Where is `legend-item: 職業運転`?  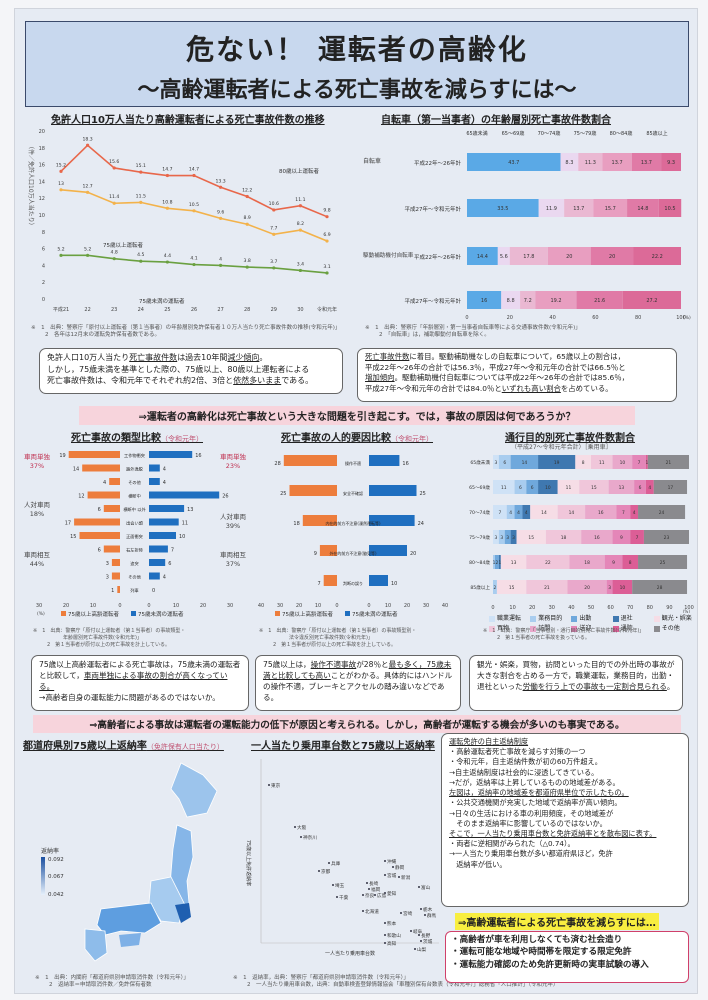
legend-item: 職業運転 is located at coordinates (509, 617).